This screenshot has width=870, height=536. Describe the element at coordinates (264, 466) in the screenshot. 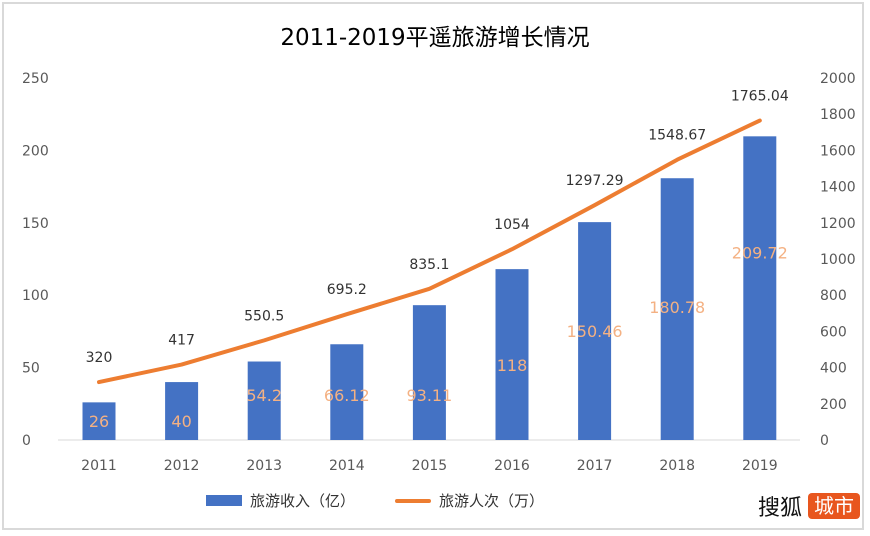

I see `x-tick: 2013` at that location.